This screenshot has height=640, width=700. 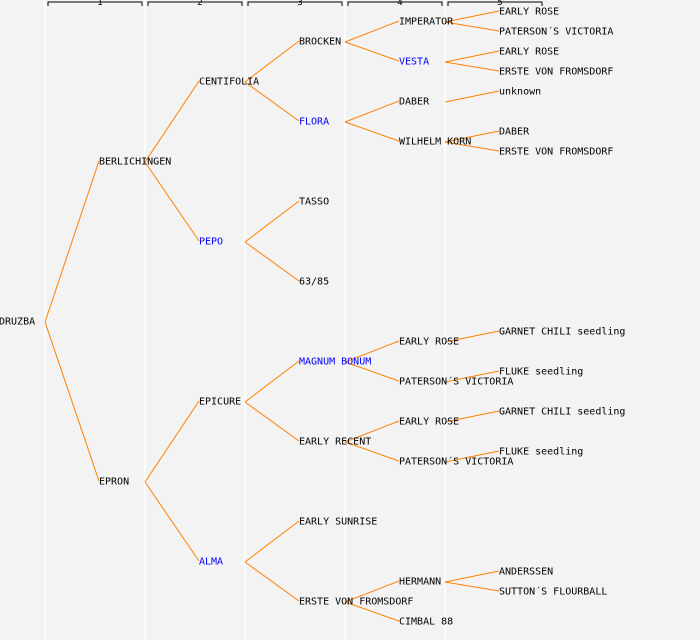 What do you see at coordinates (520, 92) in the screenshot?
I see `ancestor-variety: unknown` at bounding box center [520, 92].